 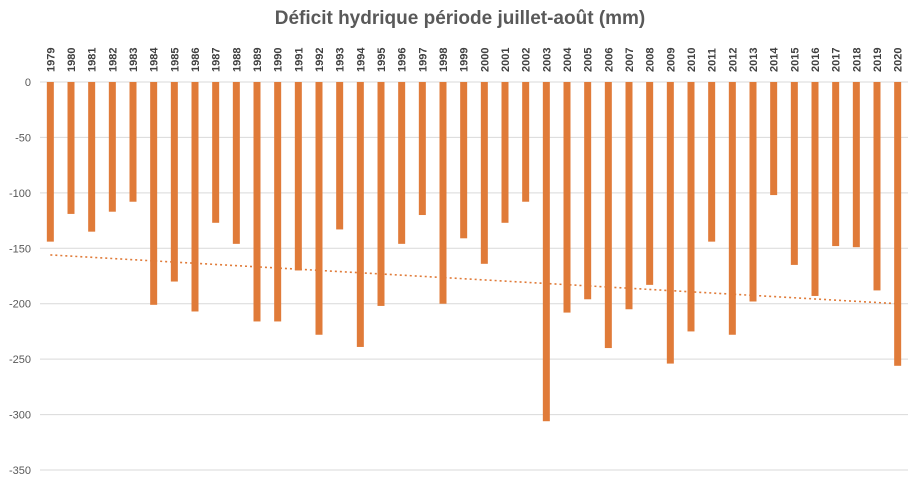 What do you see at coordinates (670, 223) in the screenshot?
I see `bar-2009` at bounding box center [670, 223].